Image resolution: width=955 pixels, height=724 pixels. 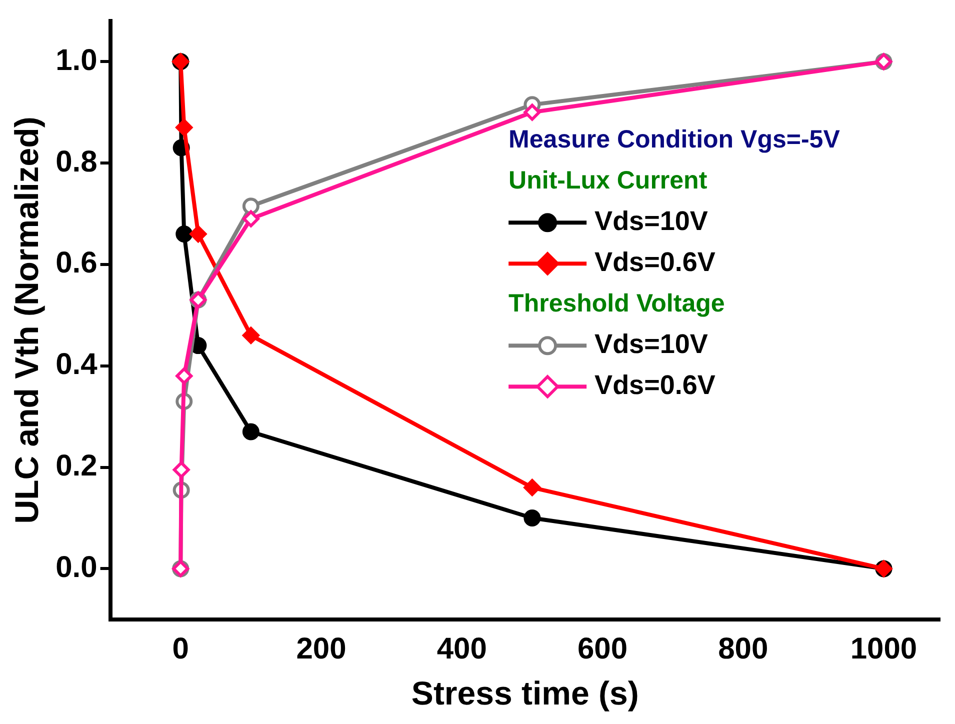 What do you see at coordinates (180, 649) in the screenshot?
I see `x-tick-label: 0` at bounding box center [180, 649].